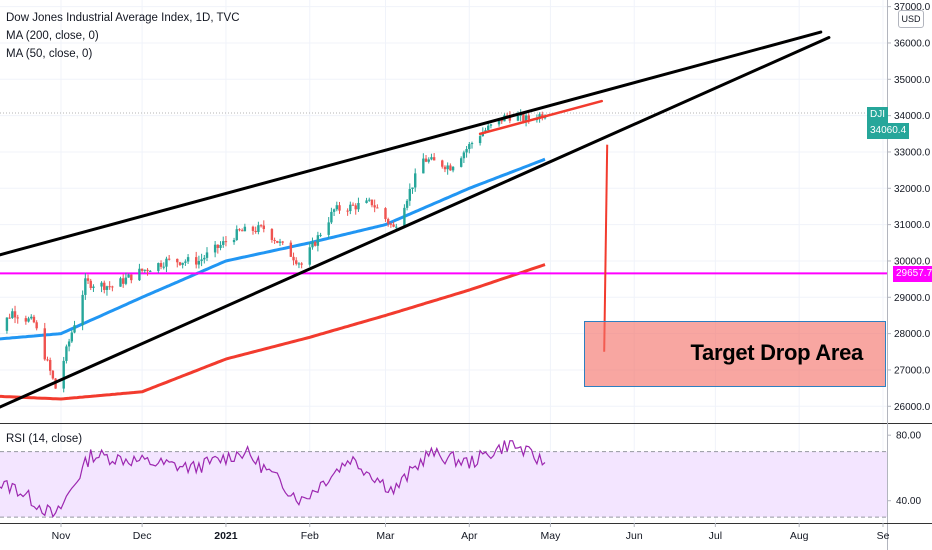 The image size is (932, 550). Describe the element at coordinates (606, 248) in the screenshot. I see `drop-arrow` at that location.